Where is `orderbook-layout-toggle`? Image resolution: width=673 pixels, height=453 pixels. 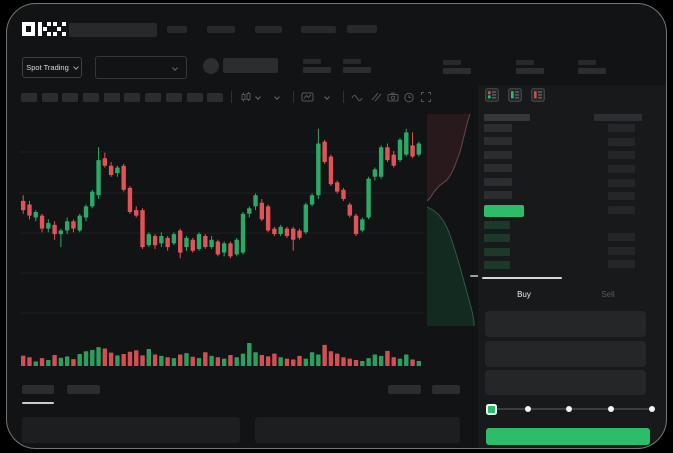
orderbook-layout-toggle is located at coordinates (515, 95).